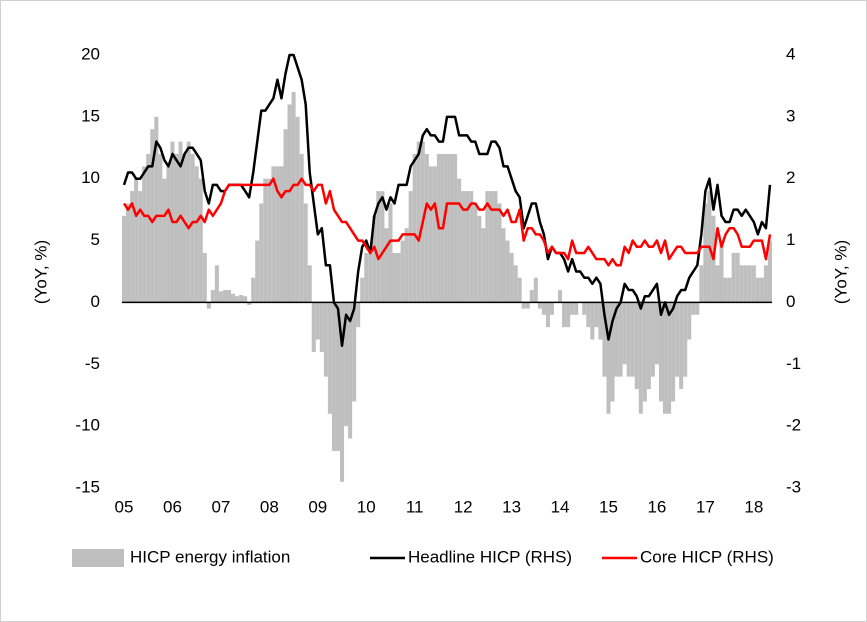  What do you see at coordinates (220, 506) in the screenshot?
I see `x-tick-label: 07` at bounding box center [220, 506].